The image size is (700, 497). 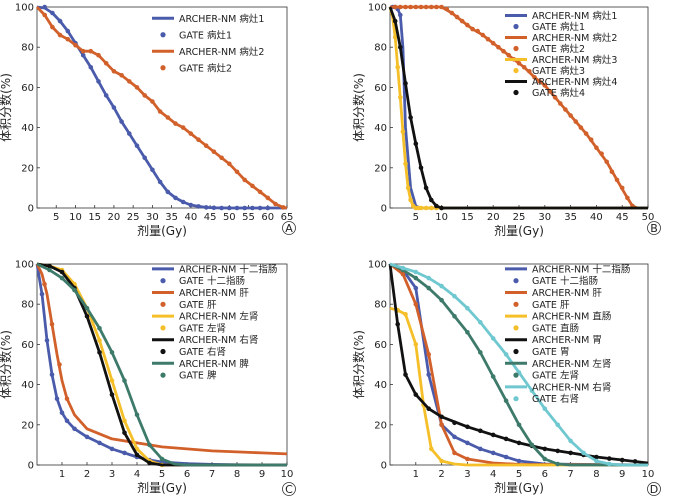 I want to click on legend-entry: ARCHER-NM 病灶1, so click(x=574, y=16).